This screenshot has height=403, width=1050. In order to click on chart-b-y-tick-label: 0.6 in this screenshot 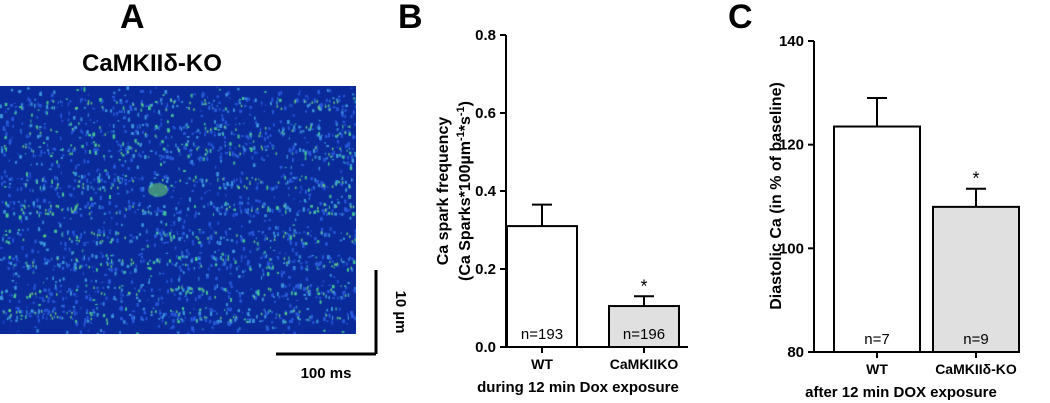, I will do `click(485, 113)`.